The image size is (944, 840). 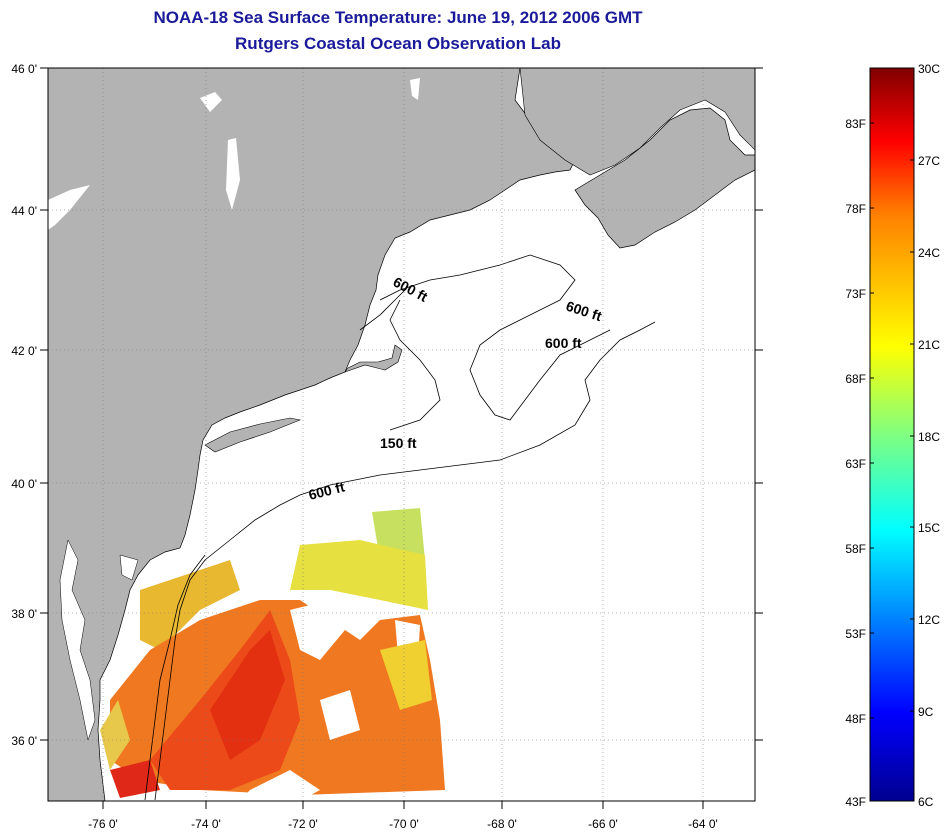 I want to click on colorbar-fahrenheit-label: 63F, so click(x=855, y=464).